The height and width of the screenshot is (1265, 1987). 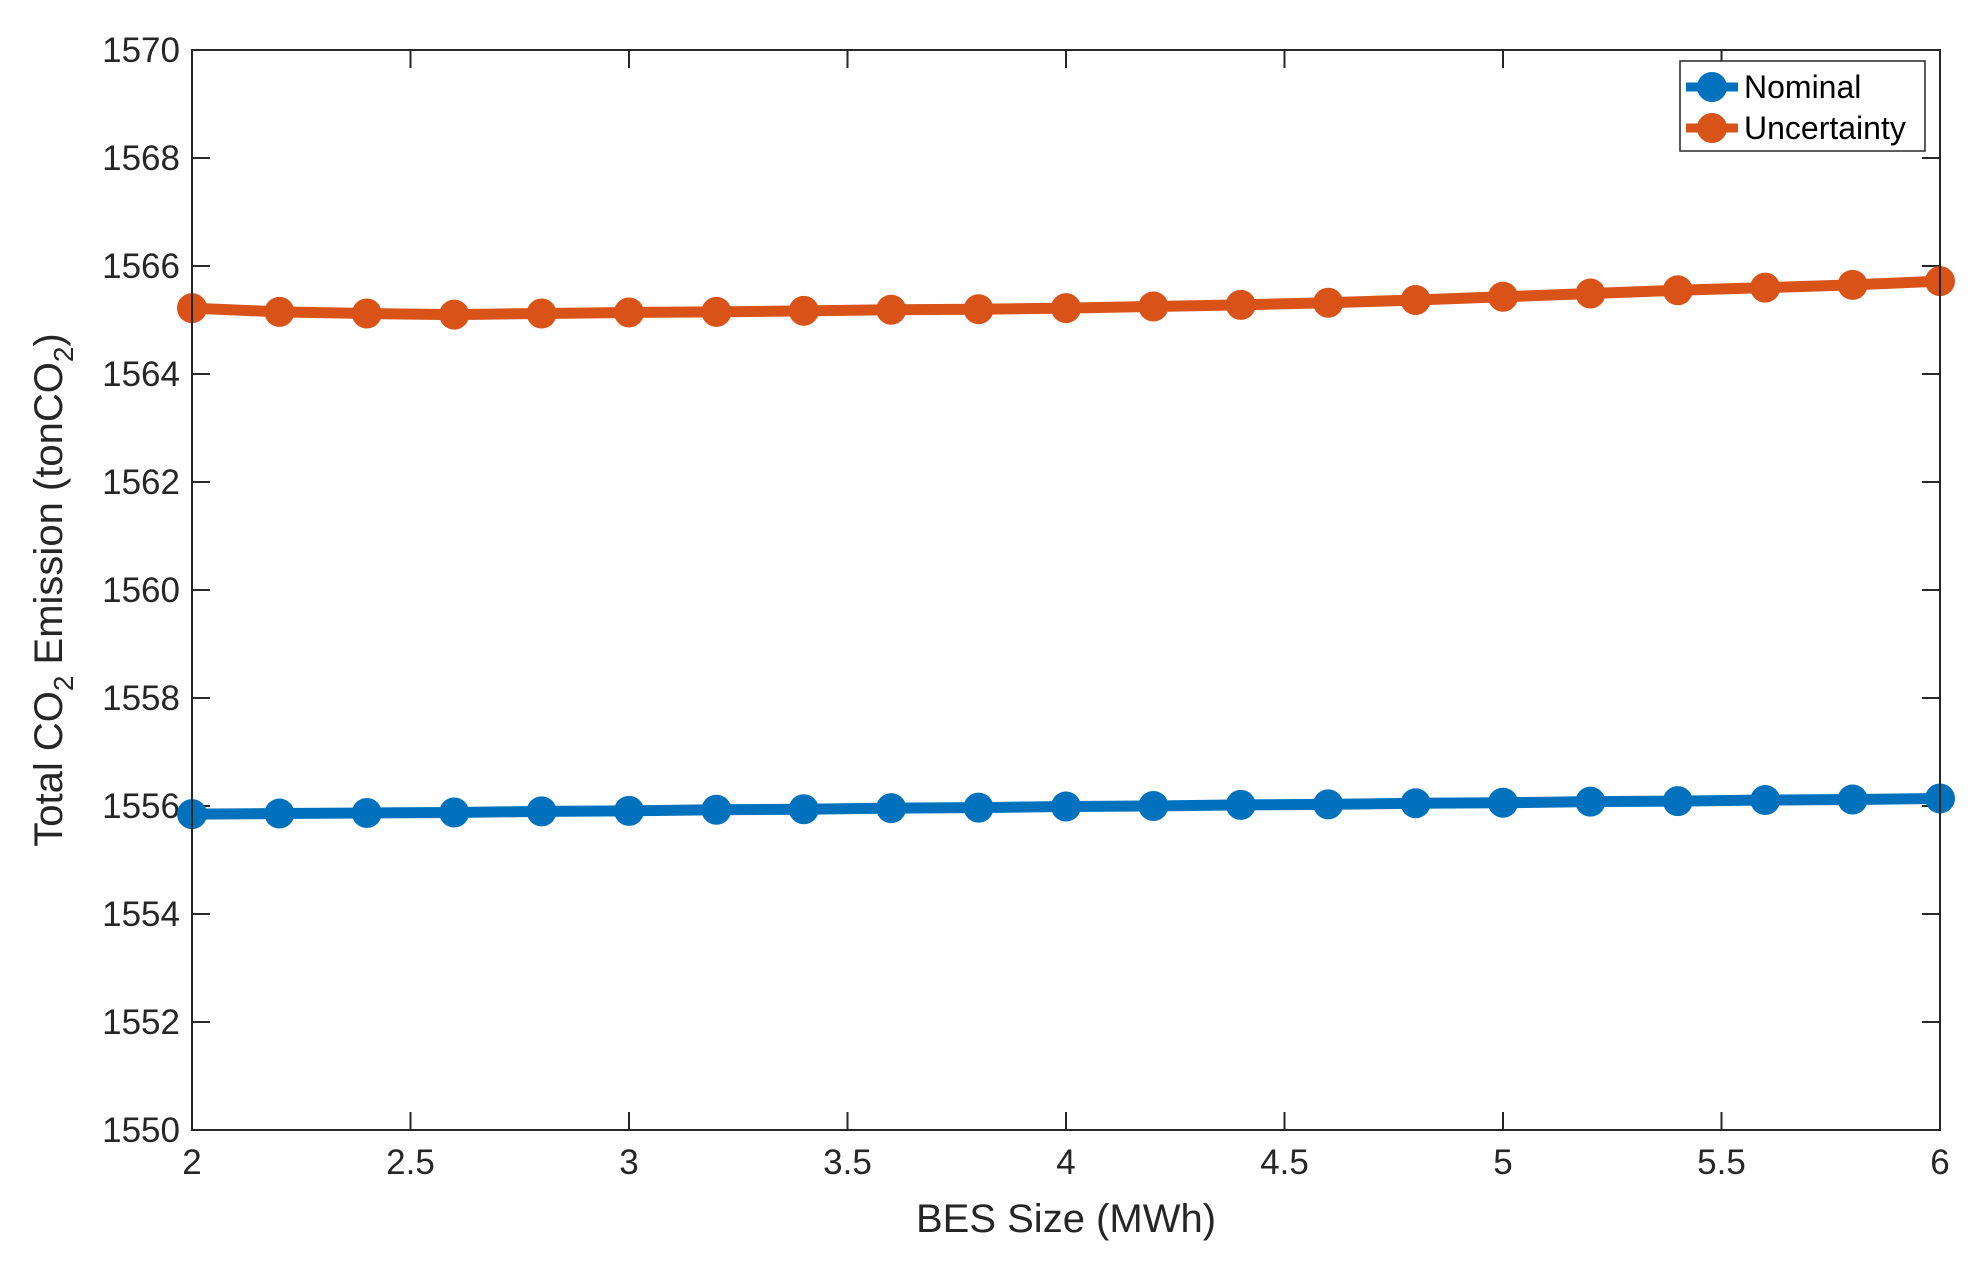 I want to click on legend: Nominal Uncertainty, so click(x=1802, y=106).